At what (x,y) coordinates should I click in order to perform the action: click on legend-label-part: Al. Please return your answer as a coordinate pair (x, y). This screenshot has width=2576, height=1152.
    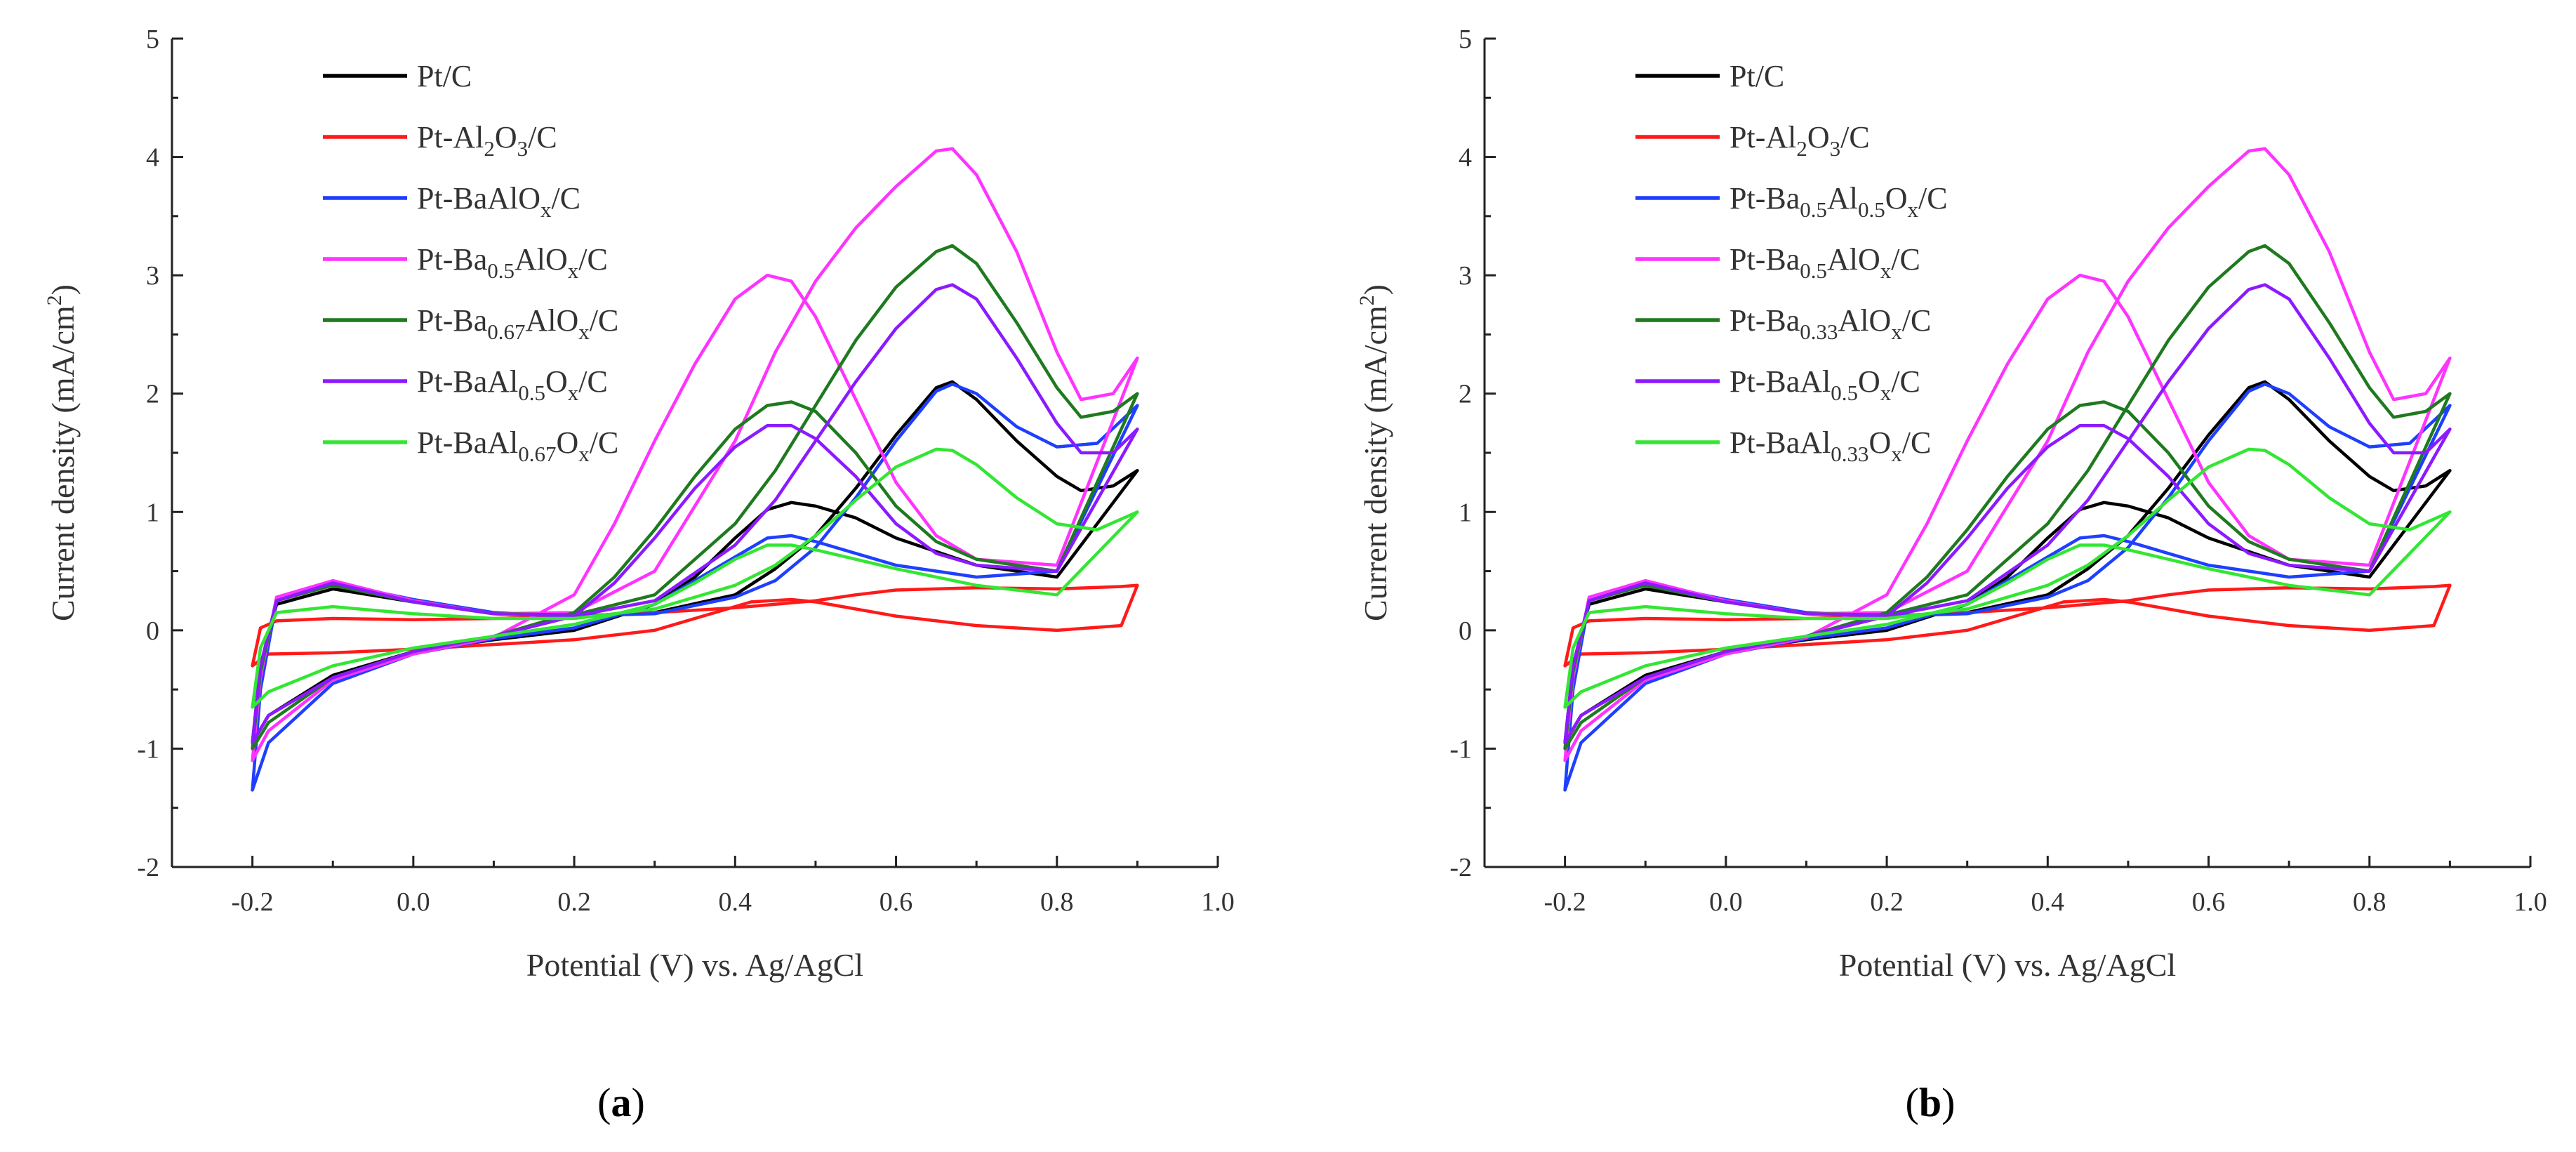
    Looking at the image, I should click on (1843, 199).